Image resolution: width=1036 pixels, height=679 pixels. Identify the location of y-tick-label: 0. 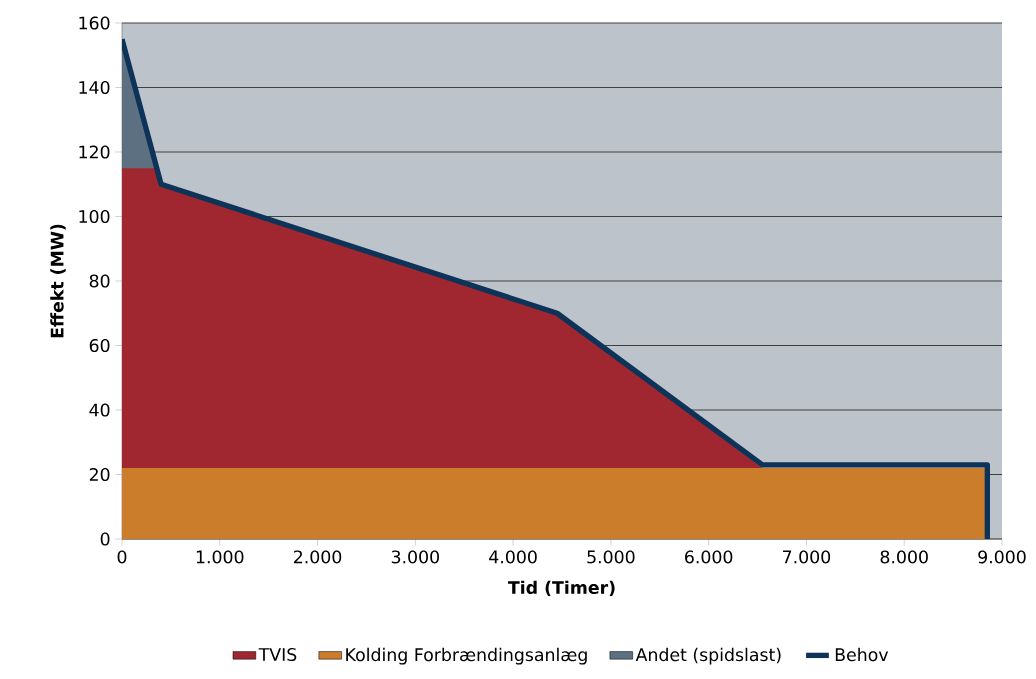
(105, 539).